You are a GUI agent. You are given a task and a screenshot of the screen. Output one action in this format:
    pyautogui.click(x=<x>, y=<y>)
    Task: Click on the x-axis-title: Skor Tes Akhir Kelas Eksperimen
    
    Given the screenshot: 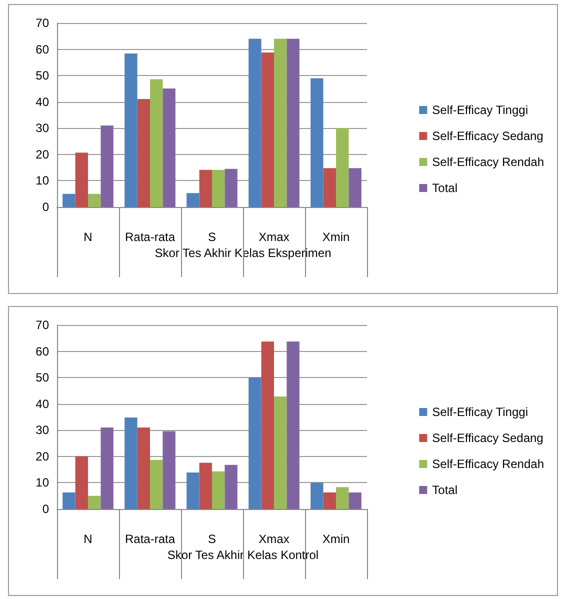 What is the action you would take?
    pyautogui.click(x=243, y=253)
    